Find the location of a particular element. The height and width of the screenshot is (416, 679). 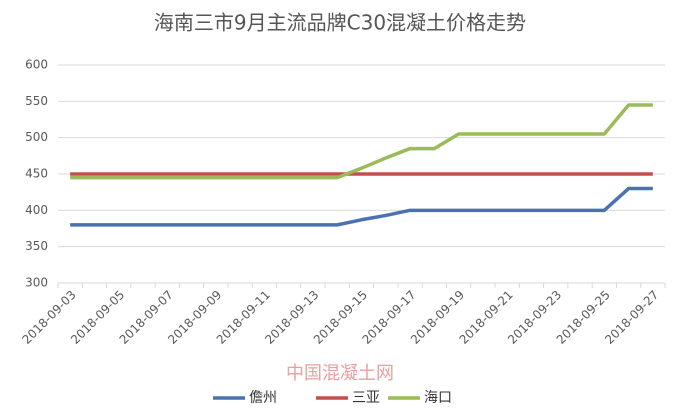

y-tick-label: 550 is located at coordinates (36, 101).